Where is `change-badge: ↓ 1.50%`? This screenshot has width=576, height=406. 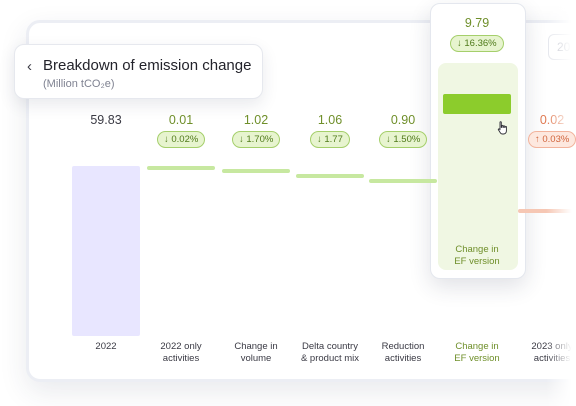 change-badge: ↓ 1.50% is located at coordinates (403, 139).